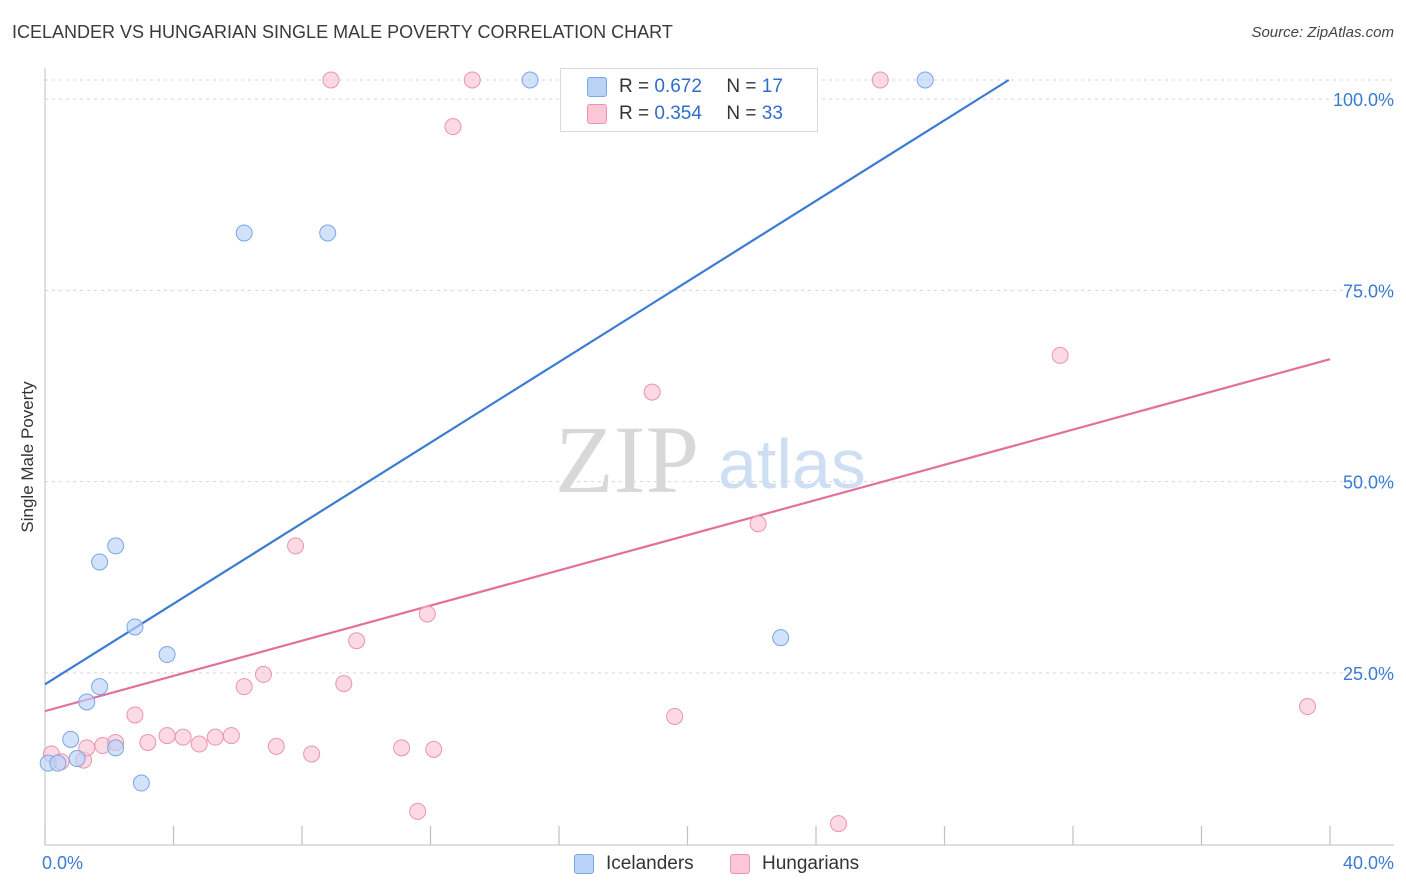  I want to click on y-tick-label: 25.0%, so click(1368, 674).